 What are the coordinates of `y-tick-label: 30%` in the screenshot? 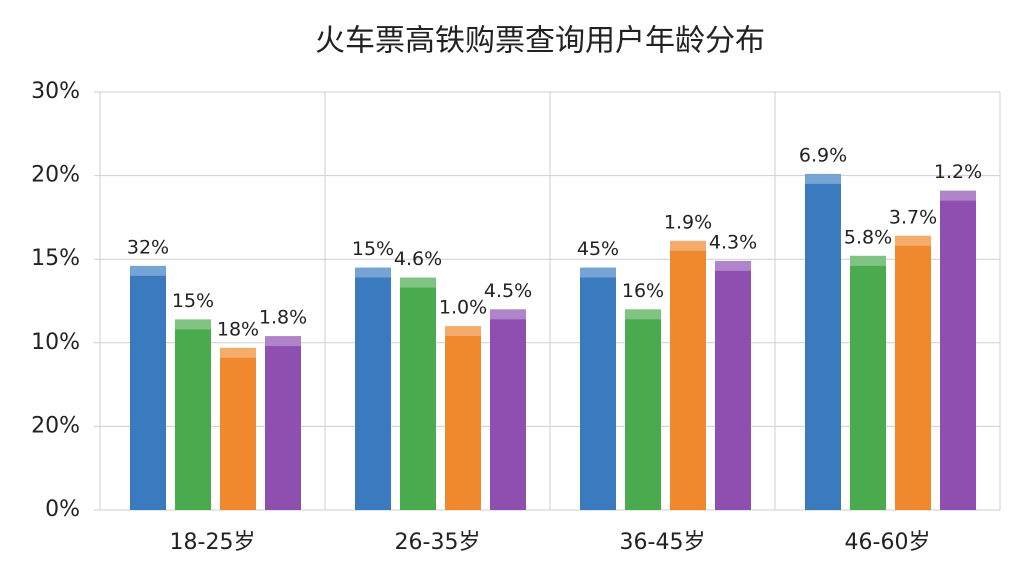 It's located at (55, 91).